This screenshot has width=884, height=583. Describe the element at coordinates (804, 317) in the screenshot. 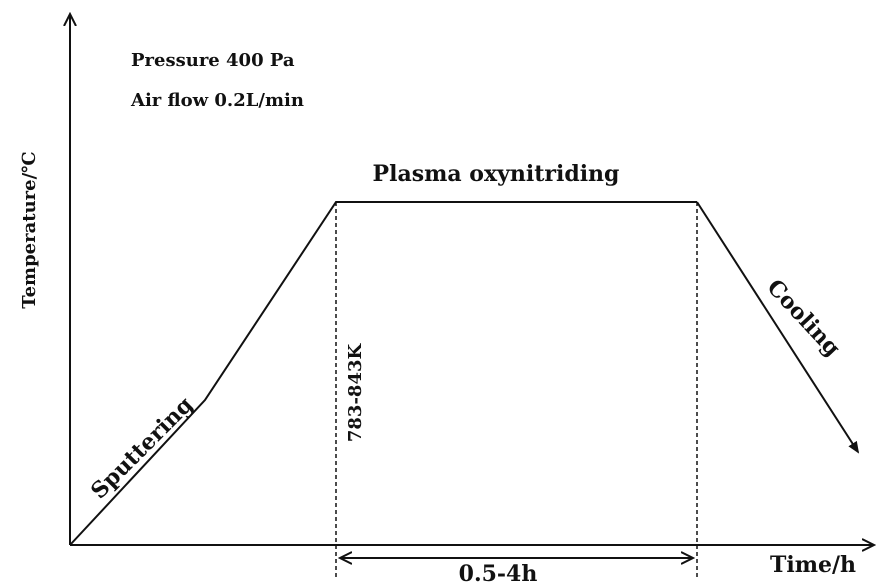

I see `cooling-label: Cooling` at that location.